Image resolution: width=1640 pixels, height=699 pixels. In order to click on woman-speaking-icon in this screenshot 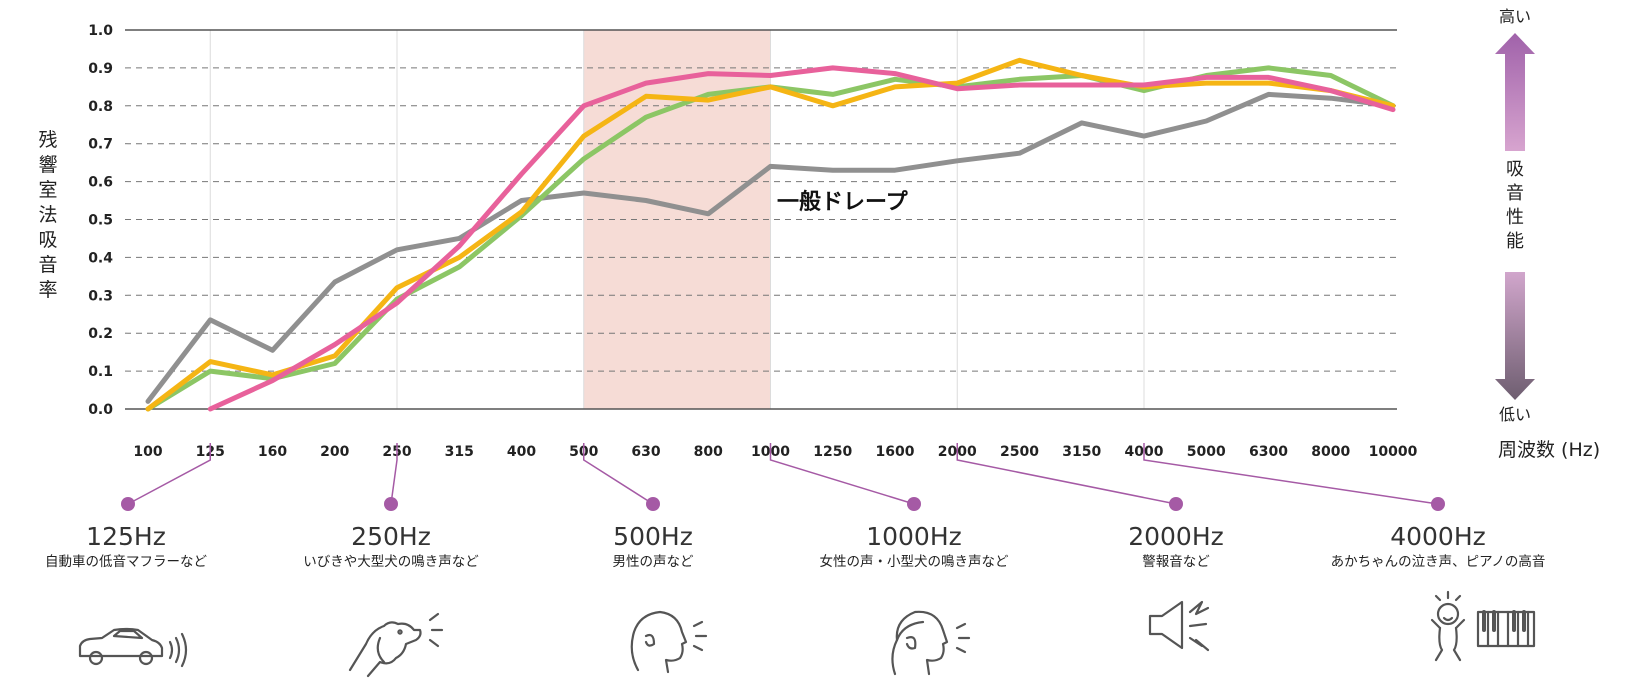, I will do `click(931, 643)`.